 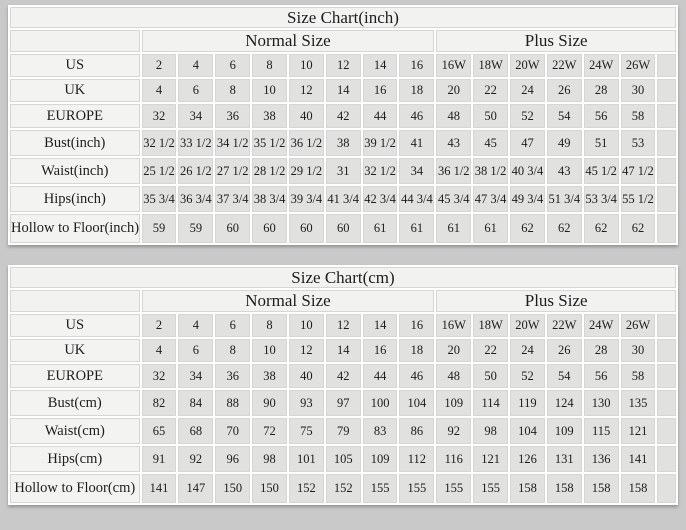 I want to click on value-cell: 14, so click(x=380, y=65).